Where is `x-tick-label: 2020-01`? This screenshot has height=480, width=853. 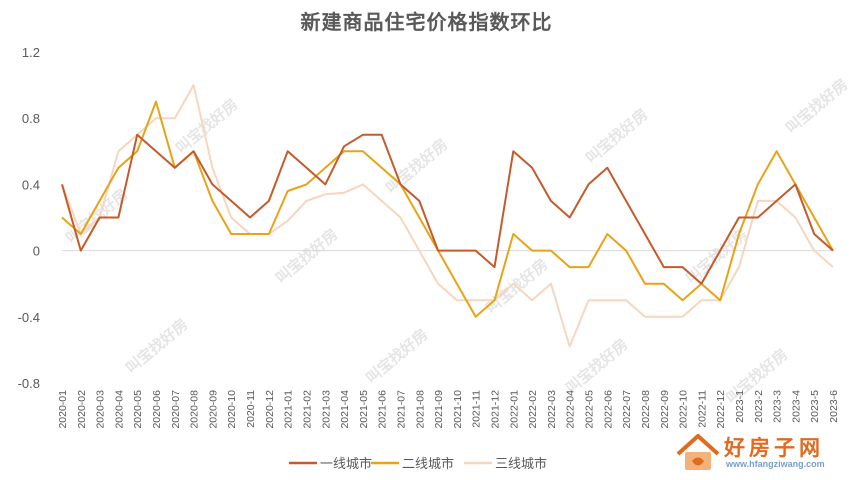 x-tick-label: 2020-01 is located at coordinates (63, 409).